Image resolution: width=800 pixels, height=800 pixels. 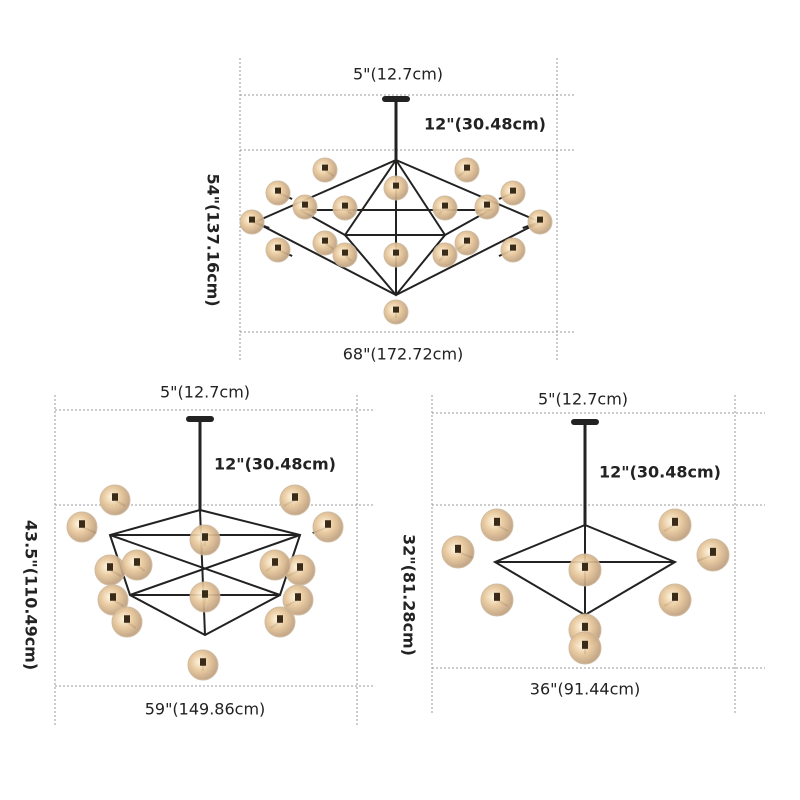 I want to click on width: 68"(172.72cm), so click(x=403, y=354).